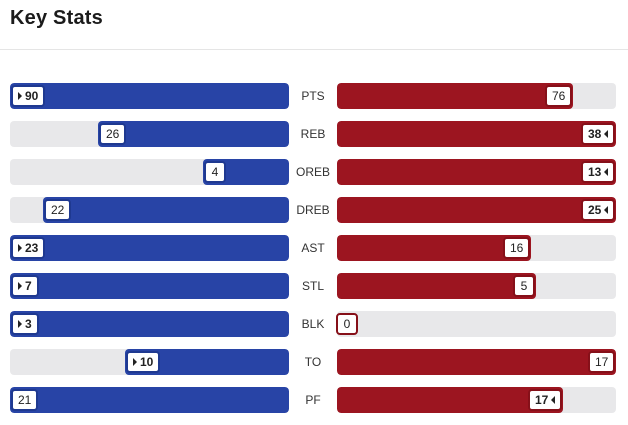 This screenshot has height=425, width=628. I want to click on oreb-right-value-badge: 13, so click(598, 172).